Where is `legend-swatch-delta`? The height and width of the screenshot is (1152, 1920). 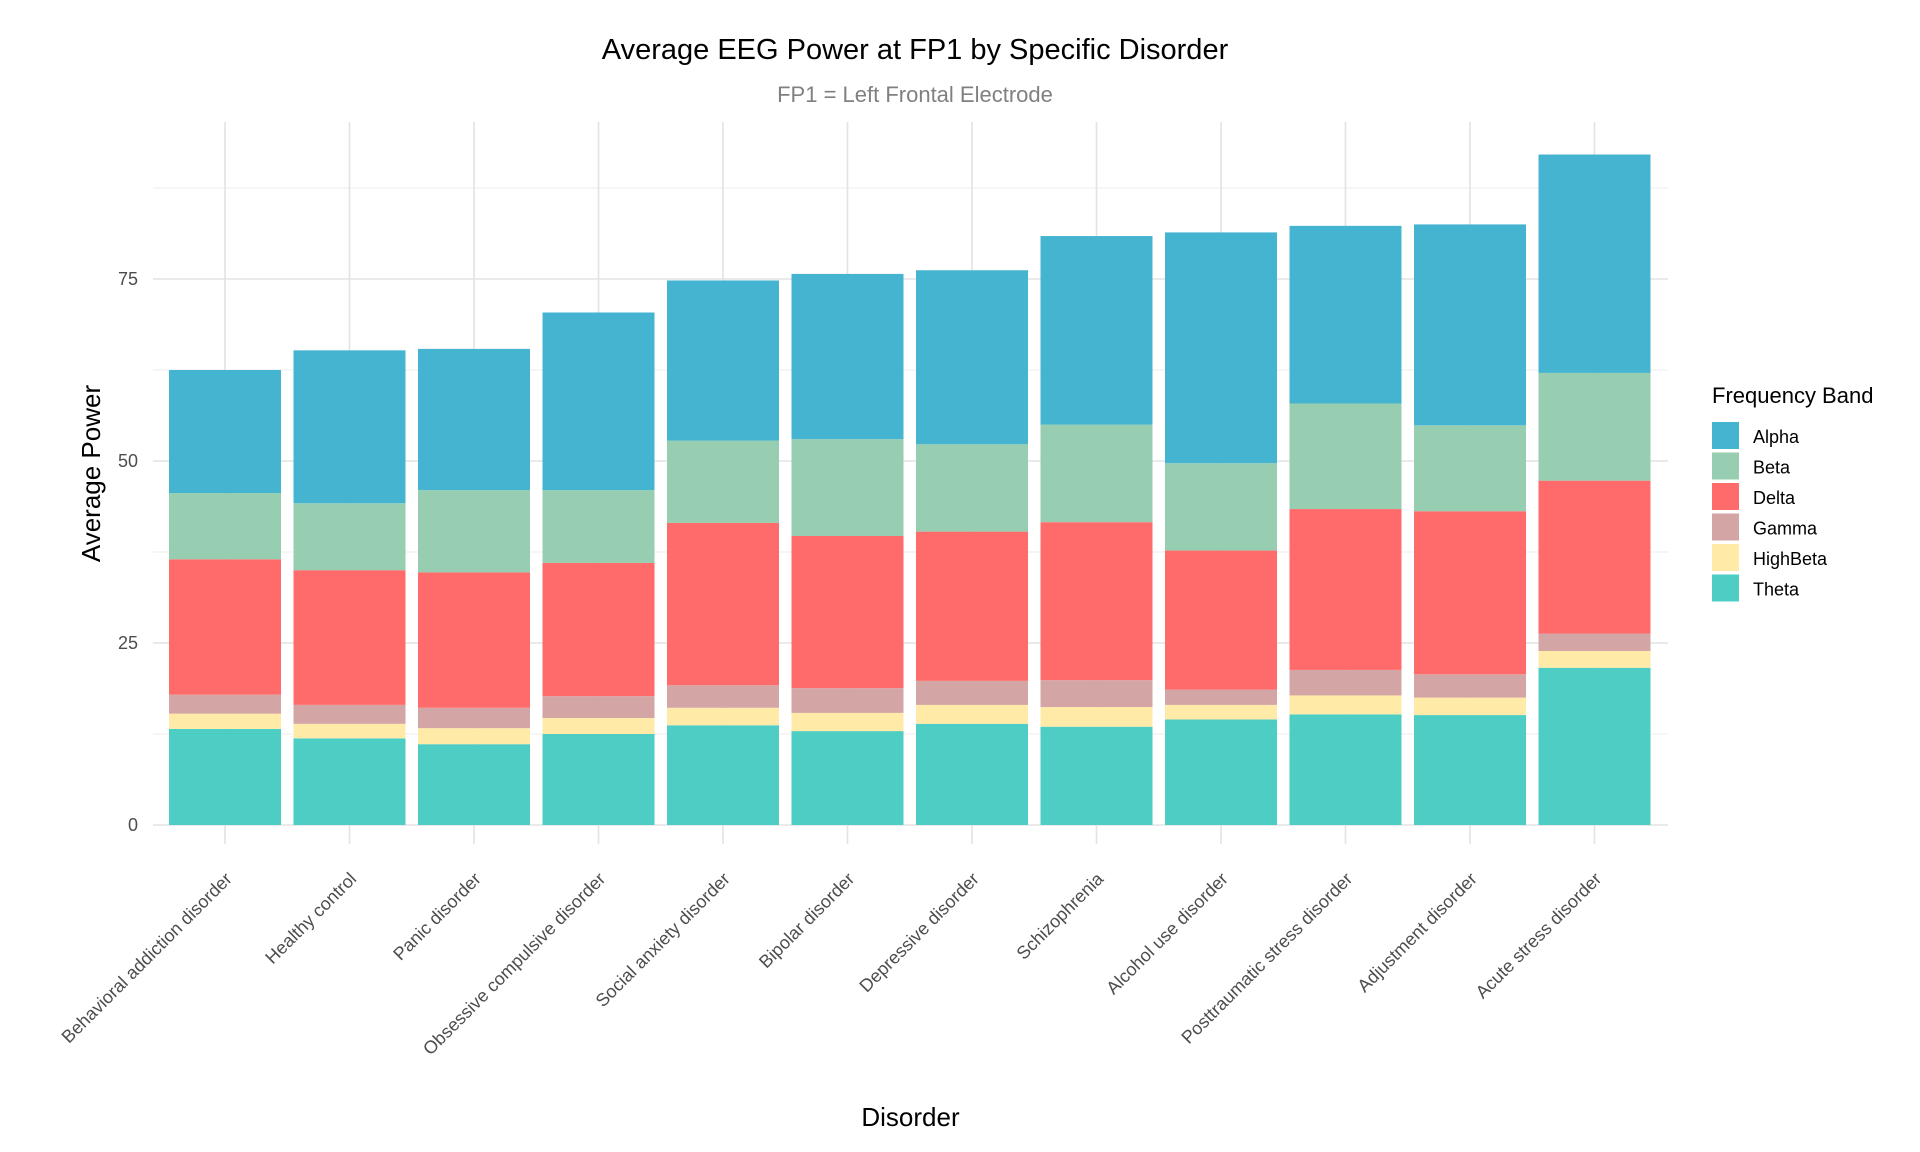
legend-swatch-delta is located at coordinates (1725, 496).